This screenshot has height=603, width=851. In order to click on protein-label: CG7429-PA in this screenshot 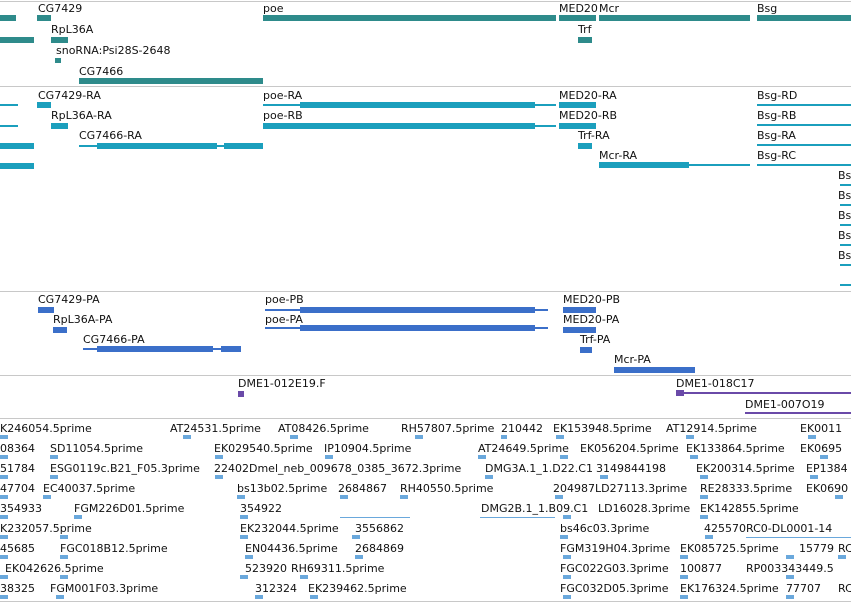, I will do `click(69, 299)`.